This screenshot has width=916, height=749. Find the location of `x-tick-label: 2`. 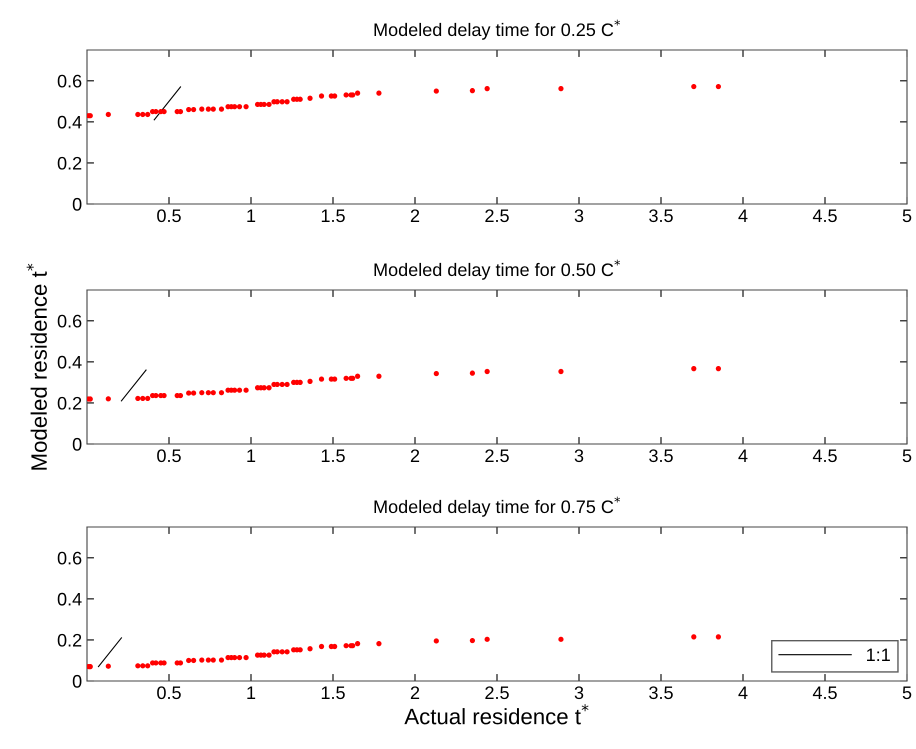

x-tick-label: 2 is located at coordinates (415, 215).